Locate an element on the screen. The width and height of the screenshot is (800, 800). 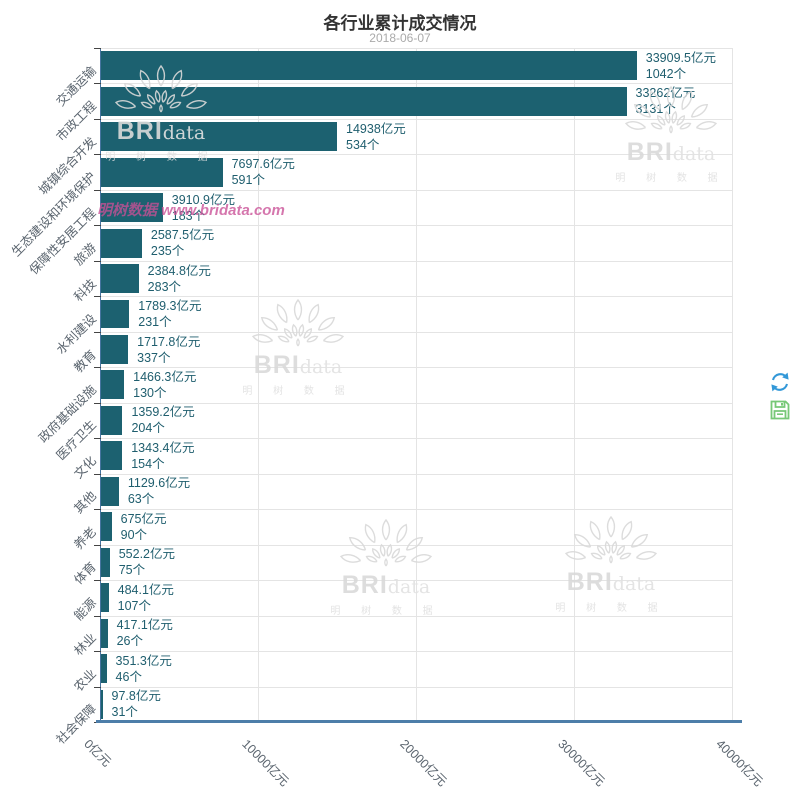
bar-label: 14938亿元 534个 is located at coordinates (376, 137).